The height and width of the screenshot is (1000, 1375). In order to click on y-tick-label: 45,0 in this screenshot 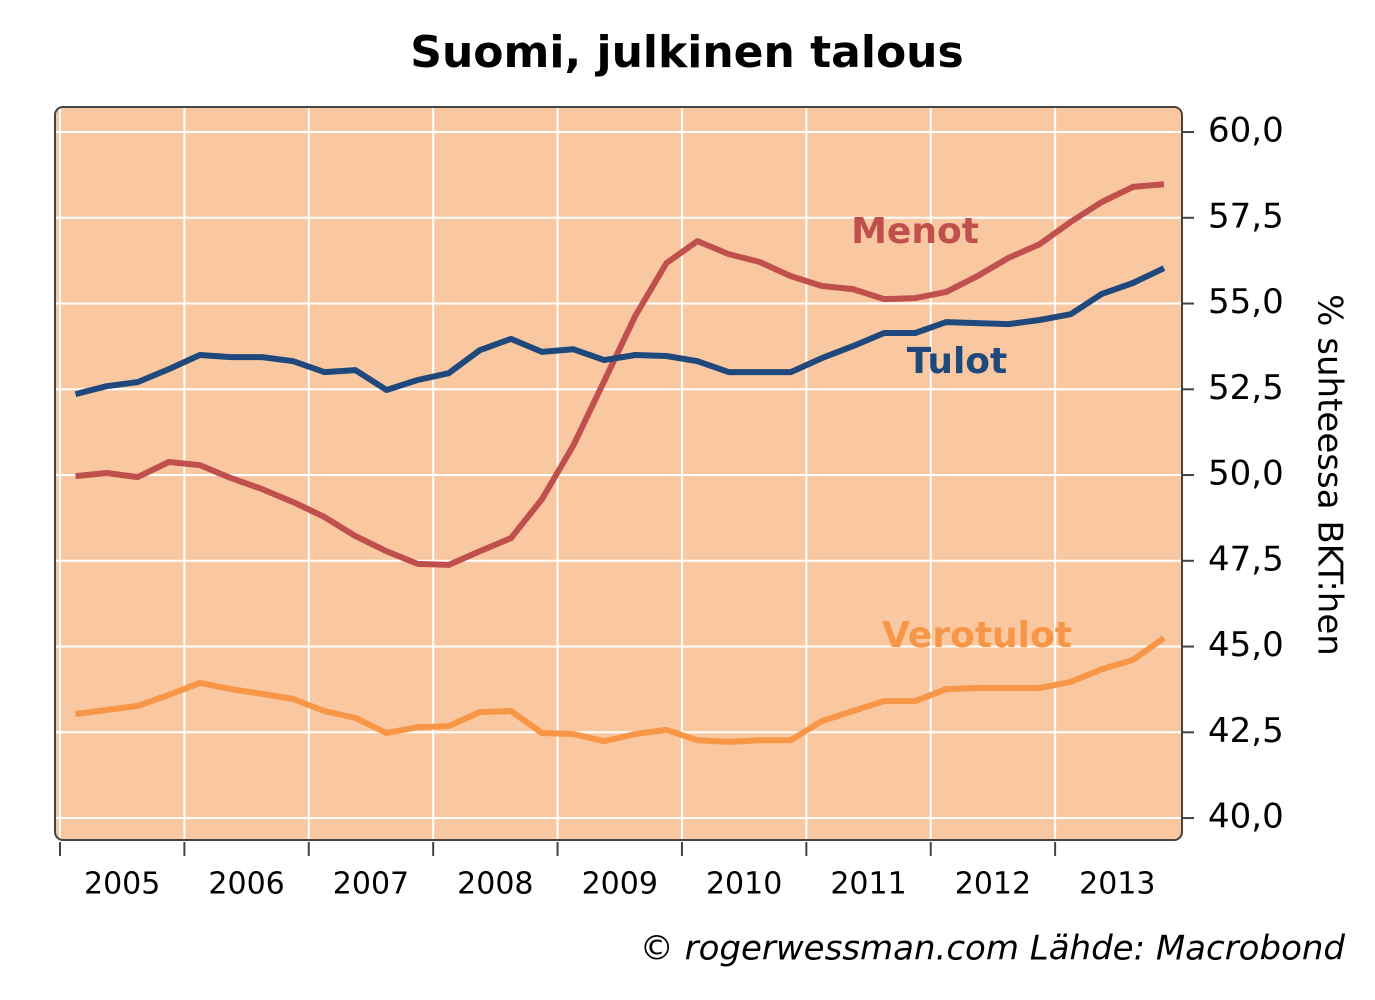, I will do `click(1246, 645)`.